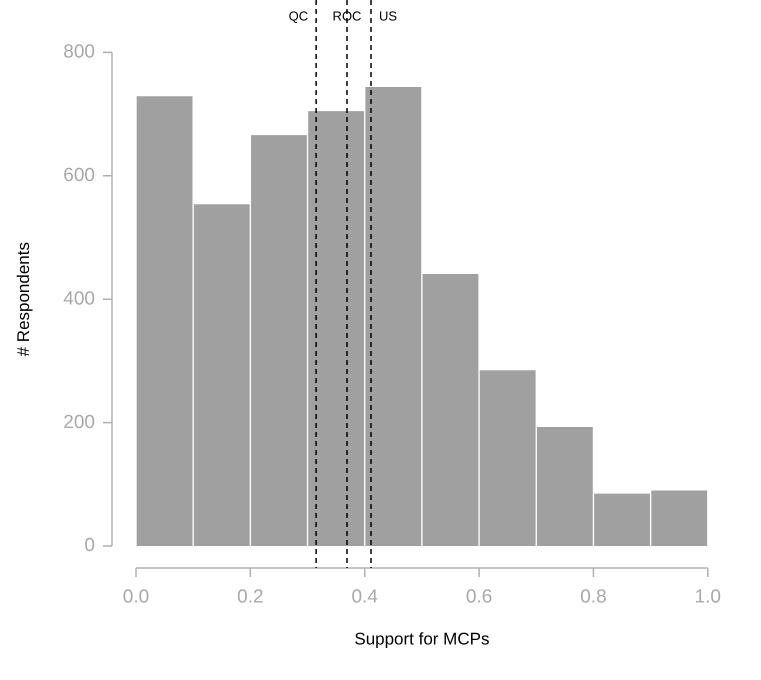 This screenshot has width=761, height=680. Describe the element at coordinates (136, 597) in the screenshot. I see `x-tick-label: 0.0` at that location.